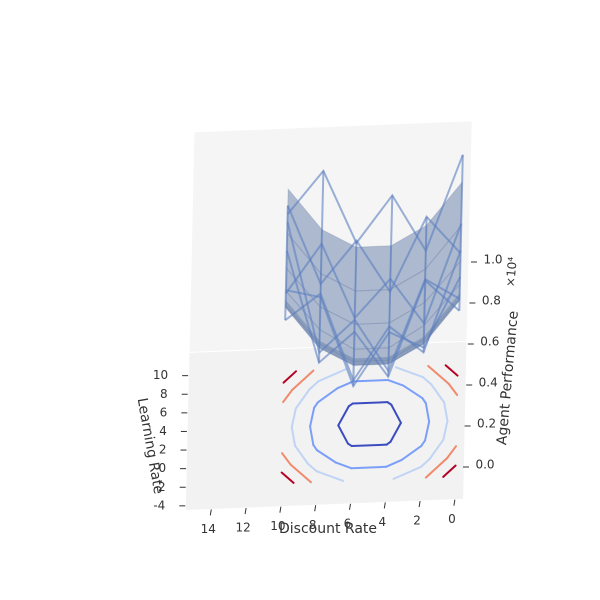 Image resolution: width=600 pixels, height=600 pixels. I want to click on z-axis-label: Agent Performance, so click(508, 377).